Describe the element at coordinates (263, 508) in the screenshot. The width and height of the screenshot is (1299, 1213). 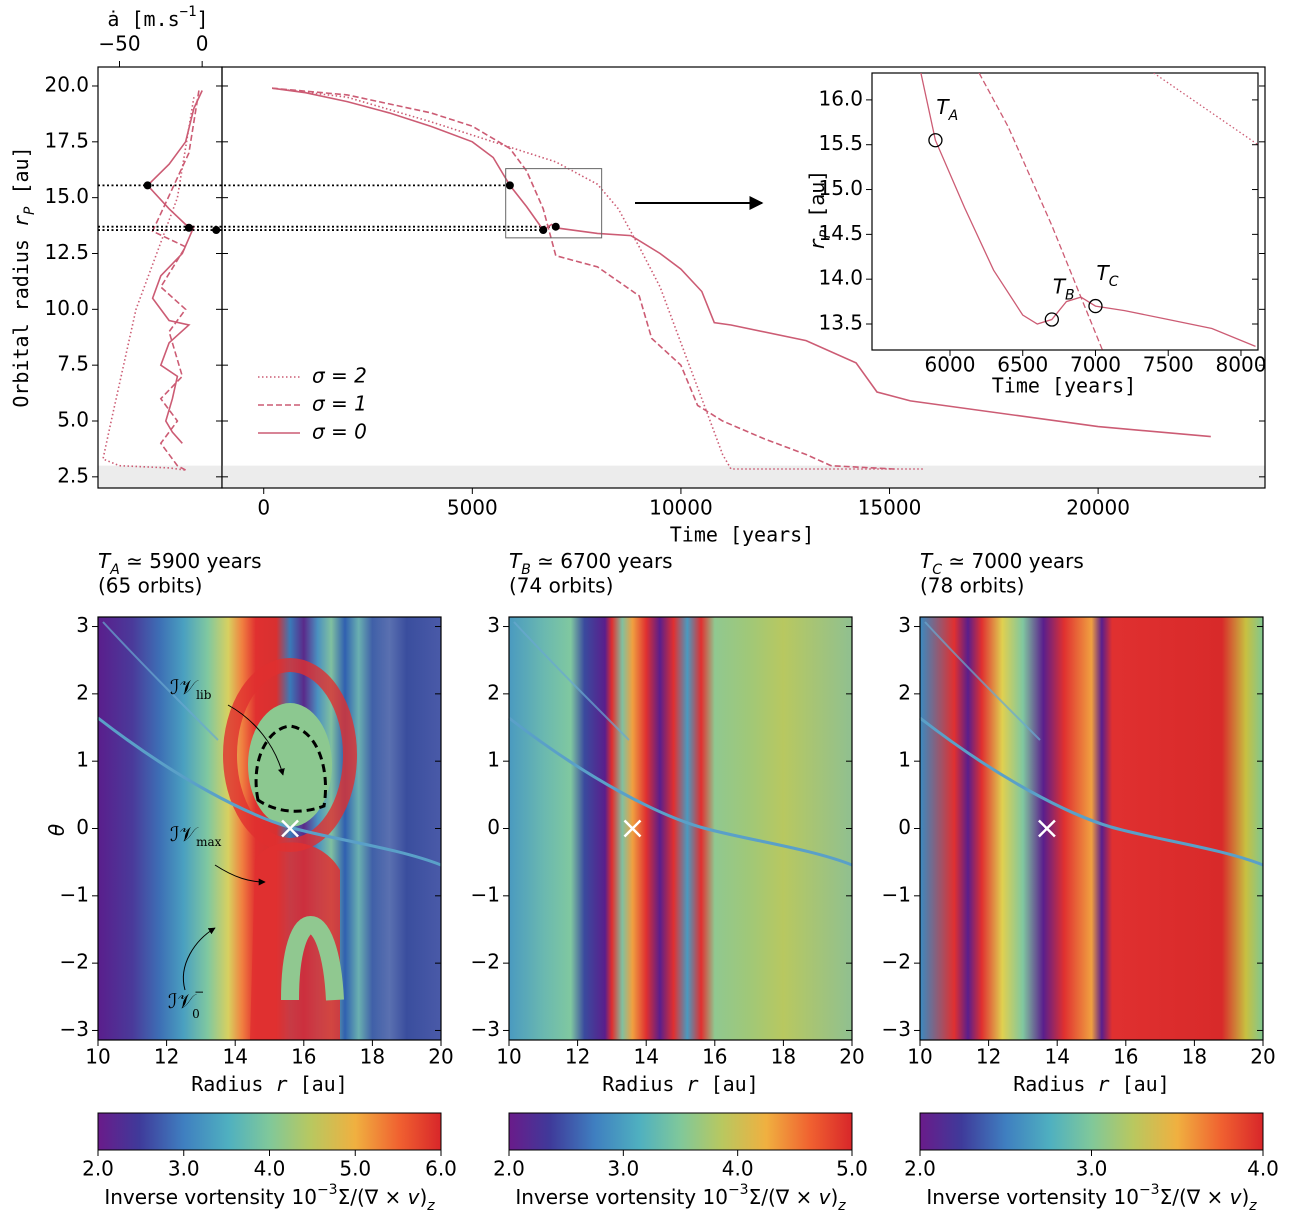
I see `x-tick-label: 0` at that location.